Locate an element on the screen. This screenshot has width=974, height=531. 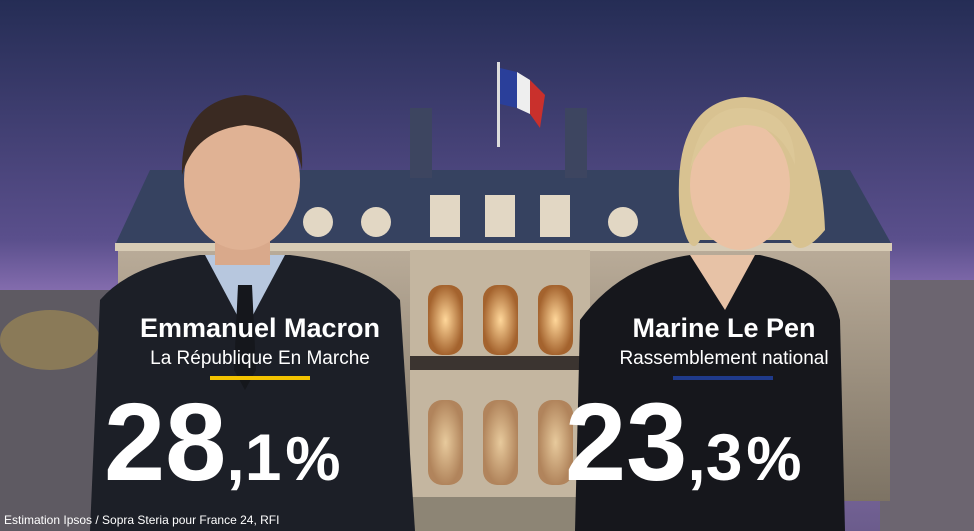
candidate-name: Emmanuel Macron is located at coordinates (260, 328).